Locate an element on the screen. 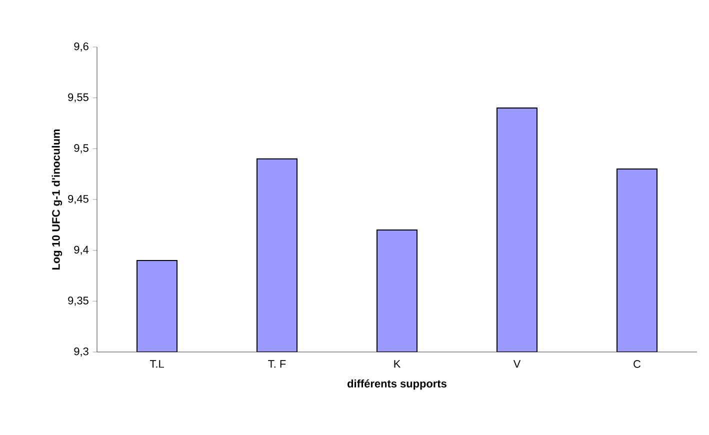  y-tick-label: 9,45 is located at coordinates (78, 199).